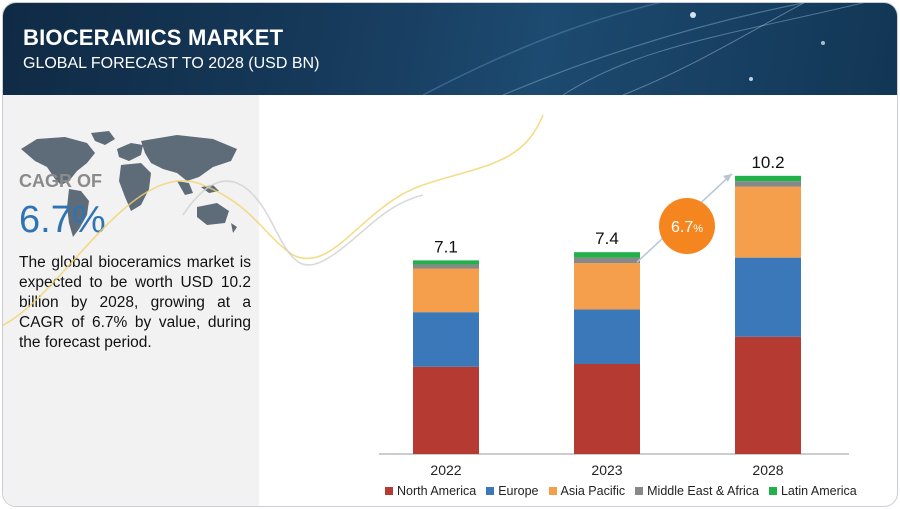 This screenshot has width=900, height=509. What do you see at coordinates (518, 491) in the screenshot?
I see `legend-label: Europe` at bounding box center [518, 491].